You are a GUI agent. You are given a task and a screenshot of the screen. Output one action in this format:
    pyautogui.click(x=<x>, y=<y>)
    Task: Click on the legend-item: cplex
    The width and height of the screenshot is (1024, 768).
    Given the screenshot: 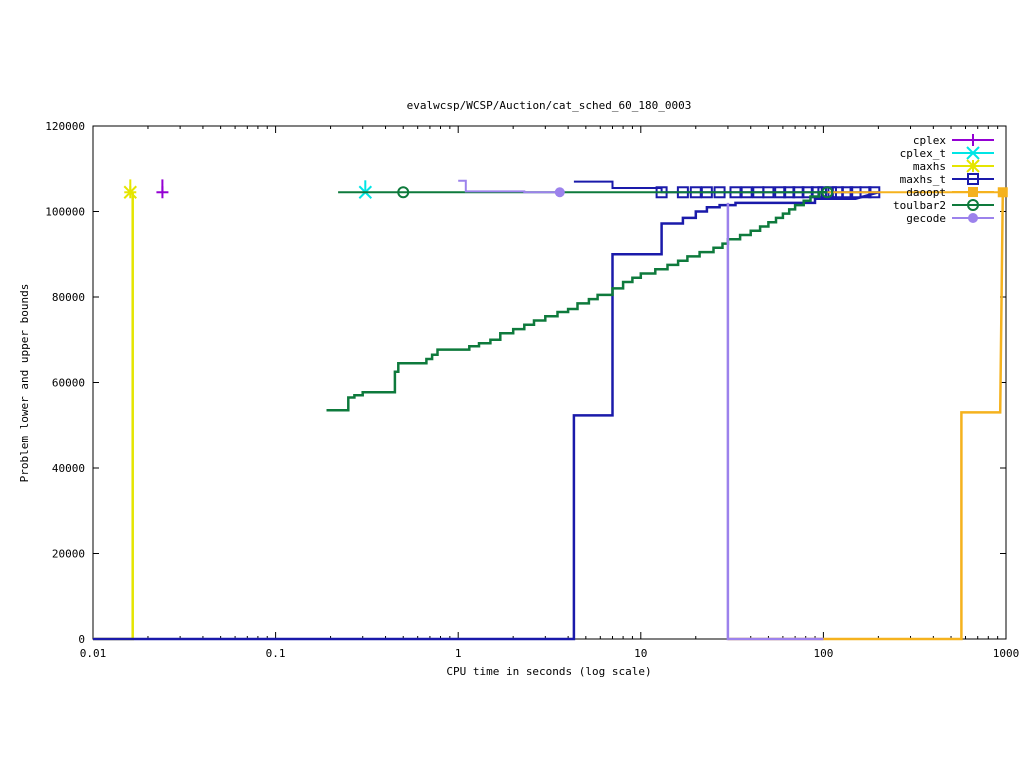 What is the action you would take?
    pyautogui.click(x=953, y=140)
    